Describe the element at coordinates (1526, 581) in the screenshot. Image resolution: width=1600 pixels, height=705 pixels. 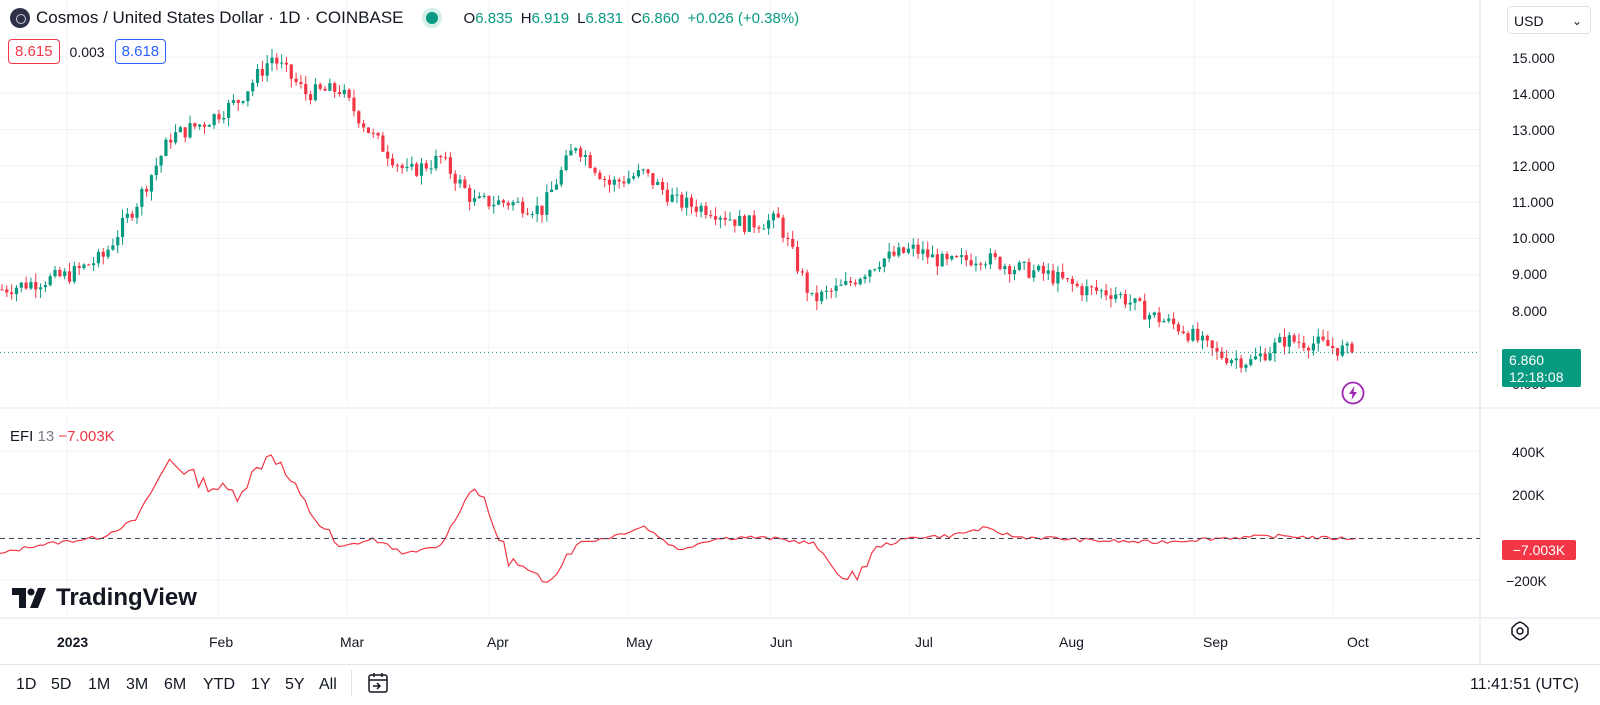
I see `efi-axis-label: −200K` at that location.